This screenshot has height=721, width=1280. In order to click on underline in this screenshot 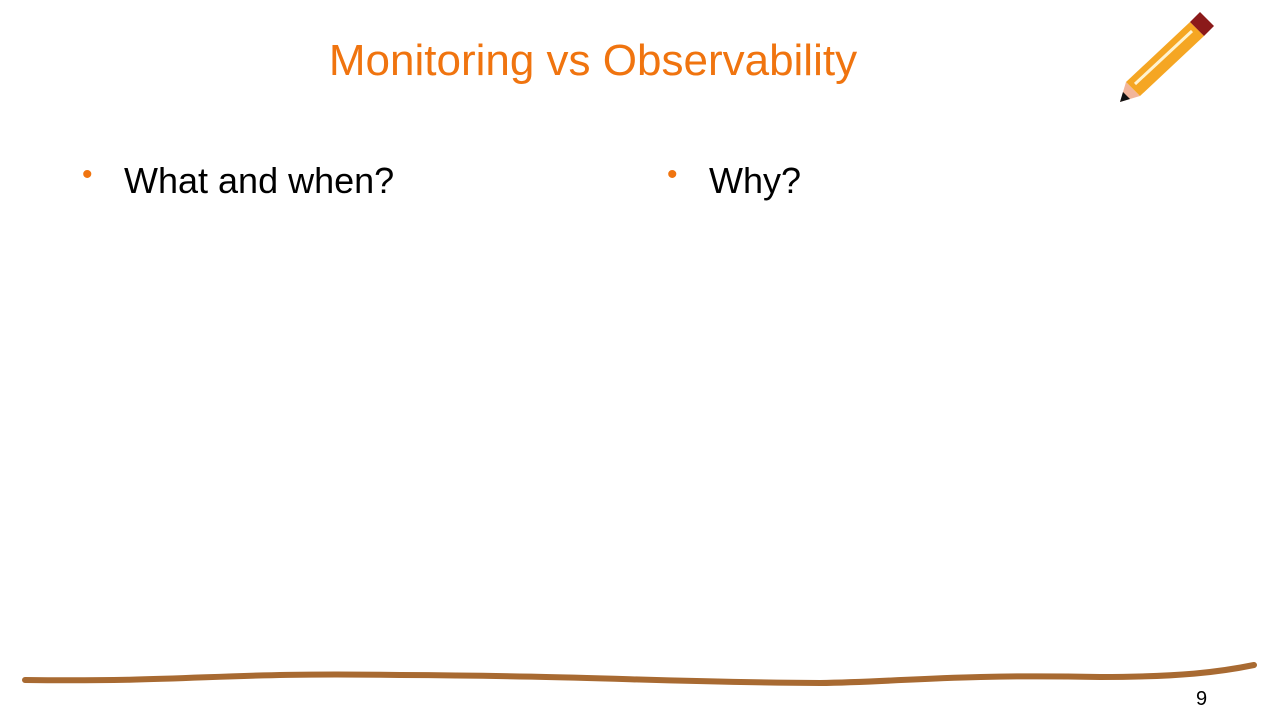, I will do `click(639, 674)`.